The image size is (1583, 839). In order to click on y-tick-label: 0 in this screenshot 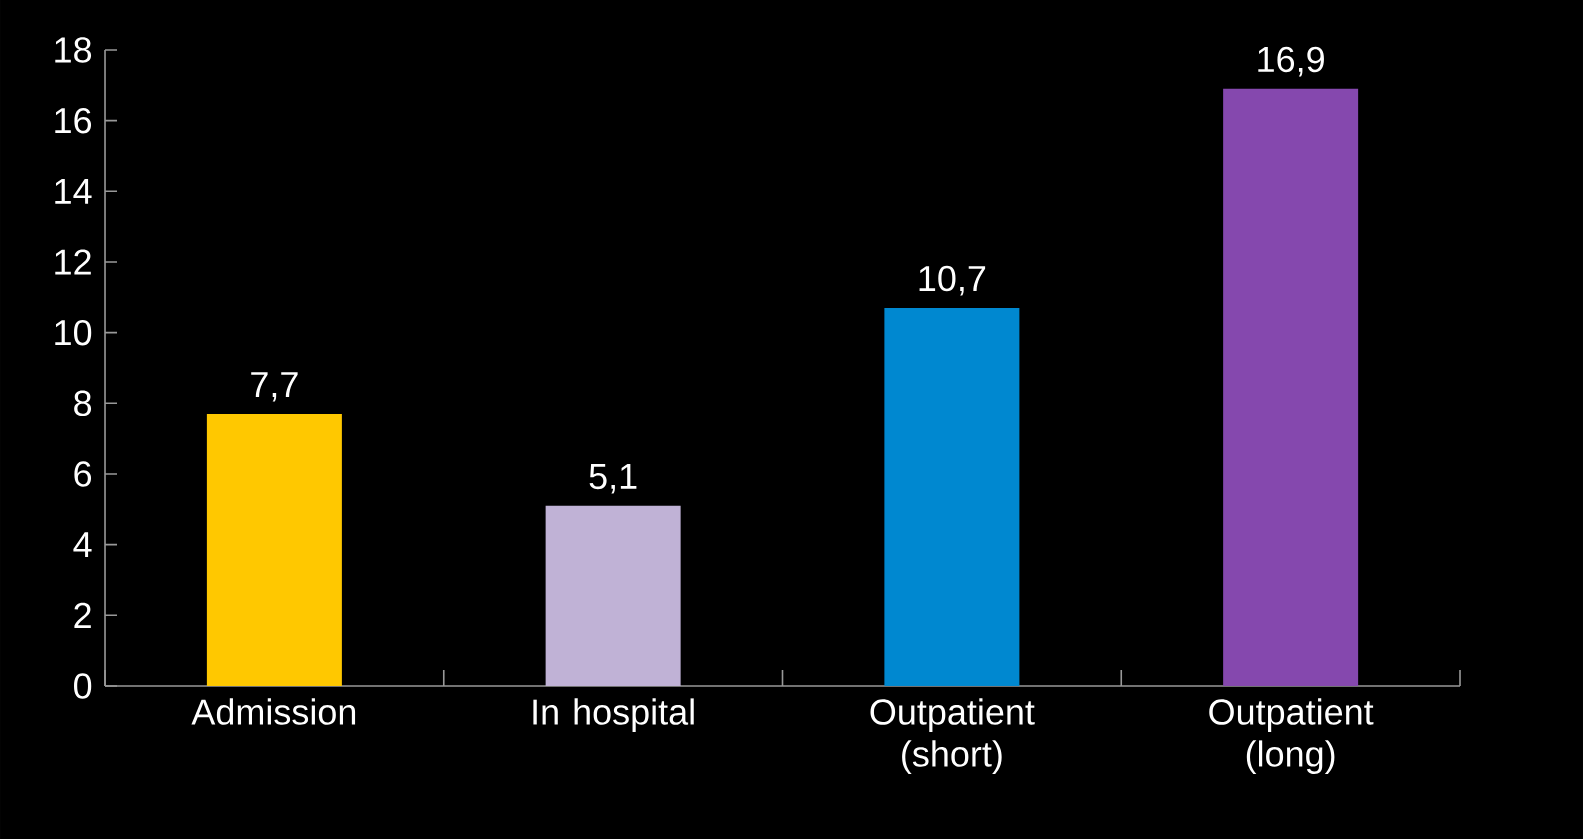, I will do `click(83, 686)`.